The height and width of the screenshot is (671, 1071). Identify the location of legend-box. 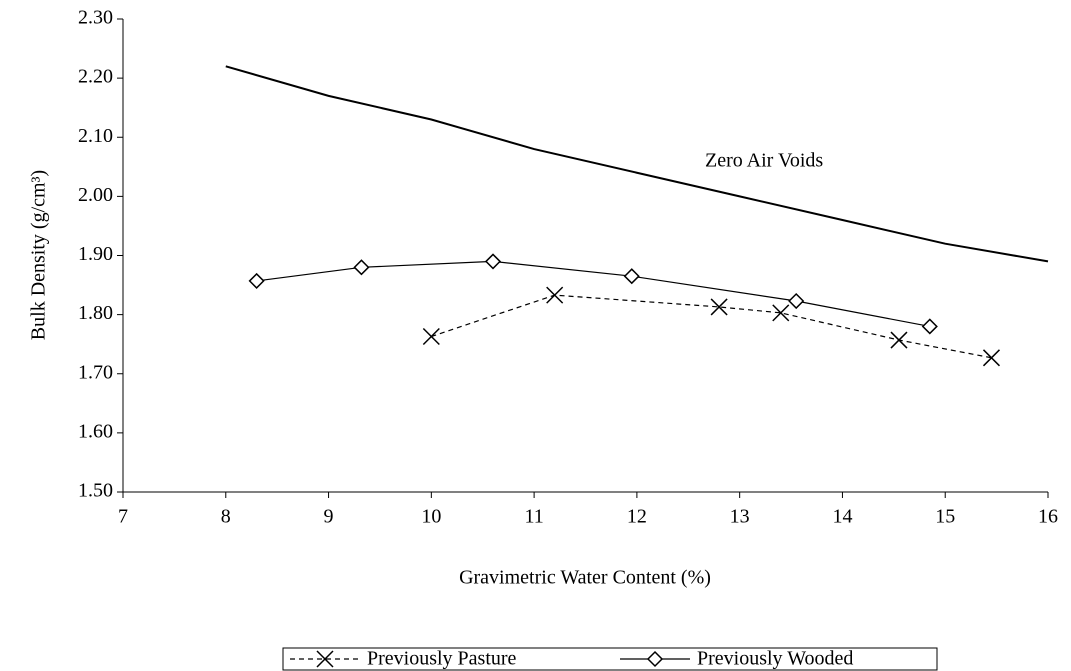
(610, 659).